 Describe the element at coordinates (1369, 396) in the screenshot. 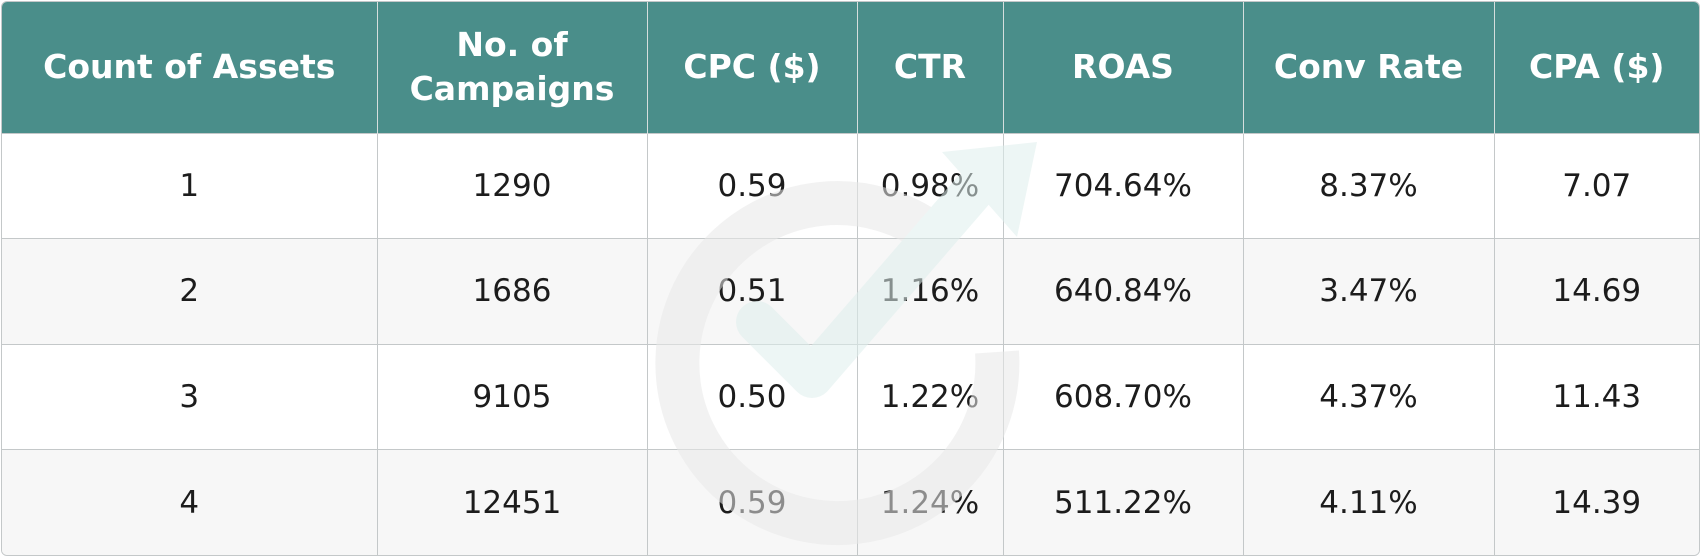

I see `cell-conv-rate: 4.37%` at that location.